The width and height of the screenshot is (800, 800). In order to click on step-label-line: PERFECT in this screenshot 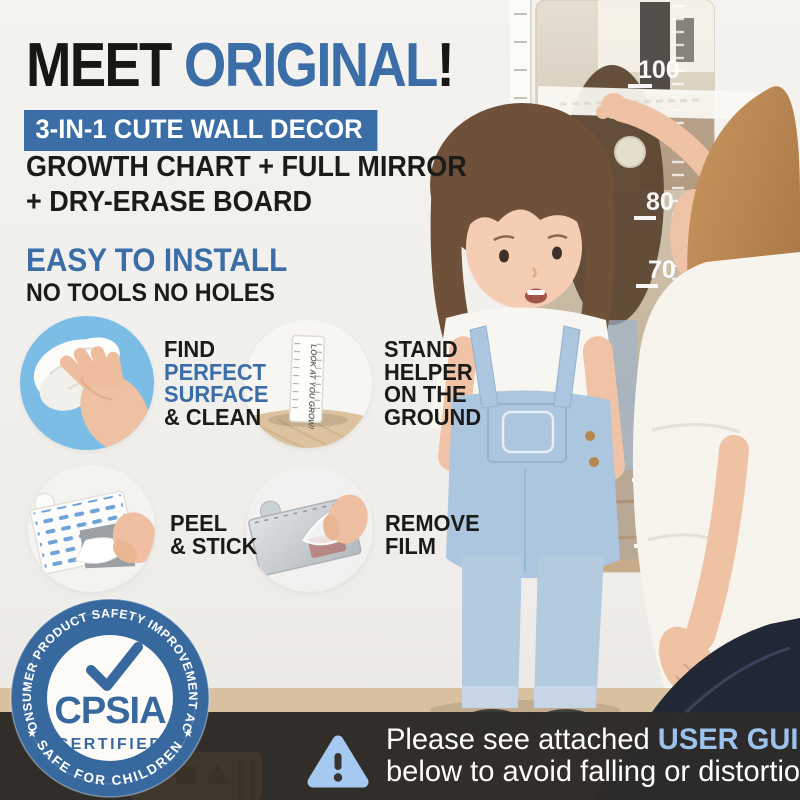, I will do `click(215, 371)`.